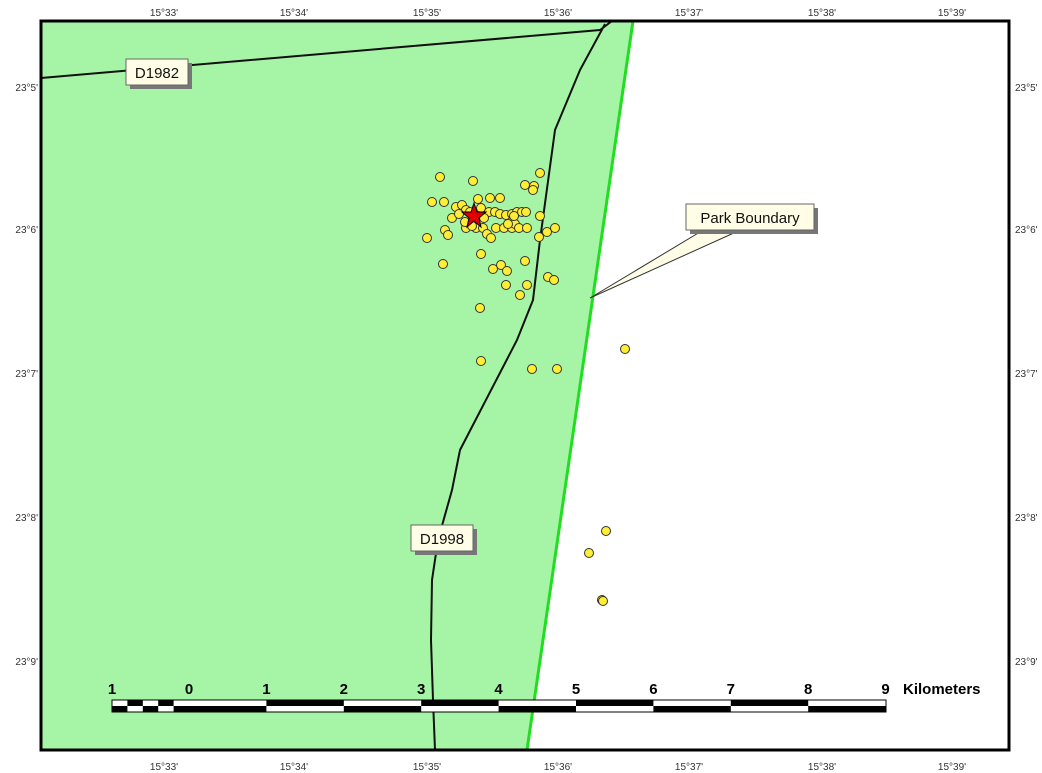 The height and width of the screenshot is (773, 1042). What do you see at coordinates (580, 385) in the screenshot?
I see `park-boundary-line` at bounding box center [580, 385].